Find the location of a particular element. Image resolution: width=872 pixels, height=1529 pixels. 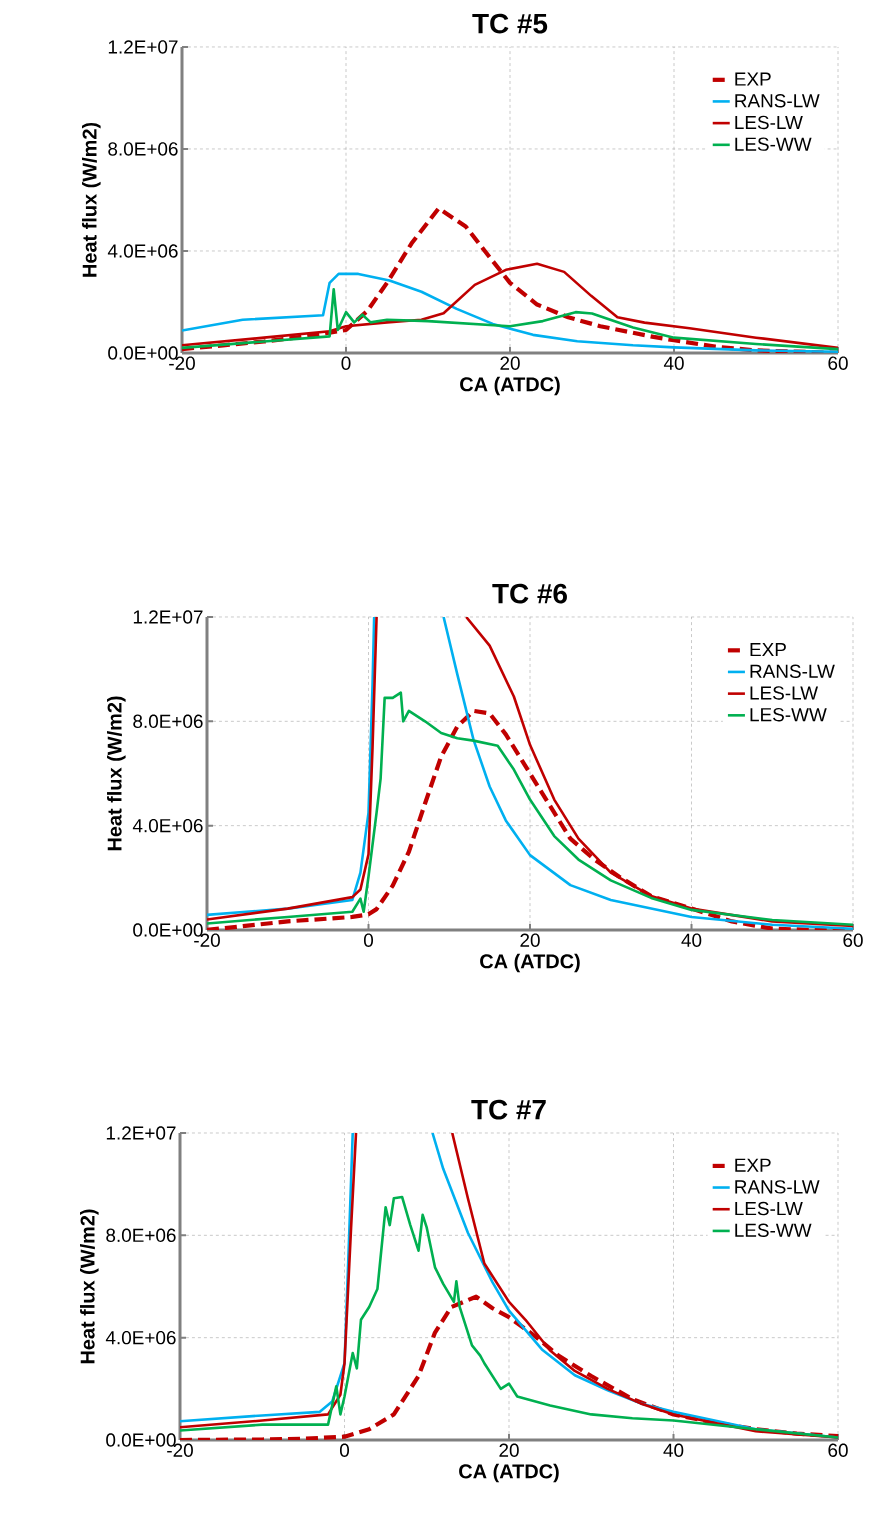

chart-title: TC #5 is located at coordinates (510, 23).